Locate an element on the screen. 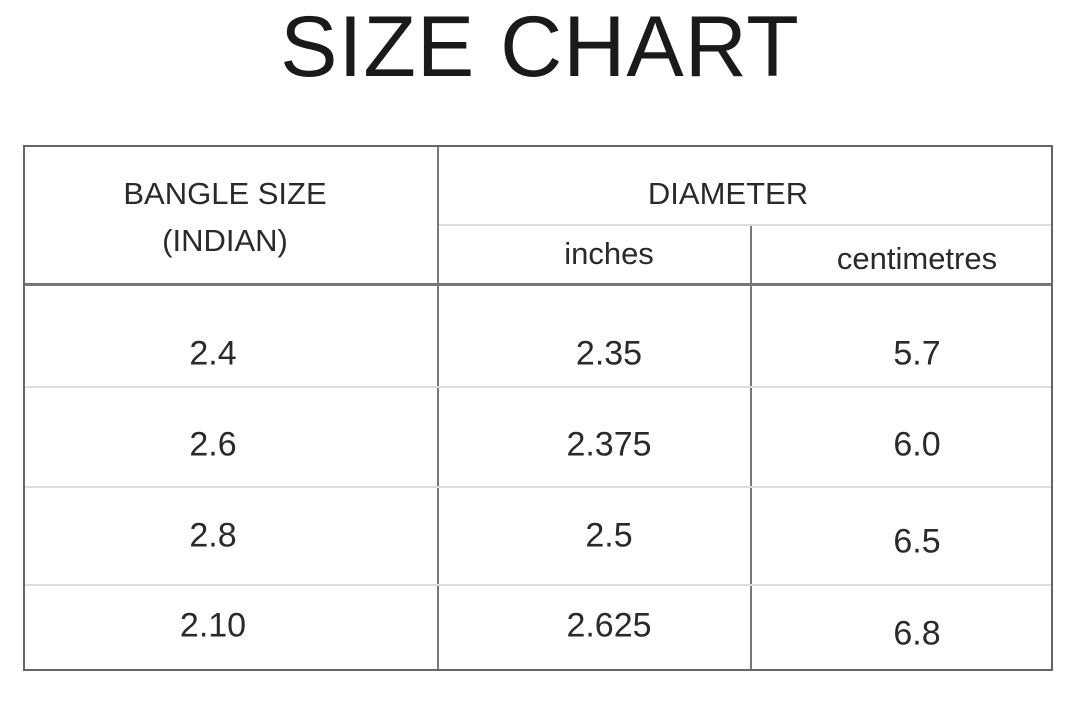 The width and height of the screenshot is (1080, 725). cell-inches: 2.5 is located at coordinates (609, 535).